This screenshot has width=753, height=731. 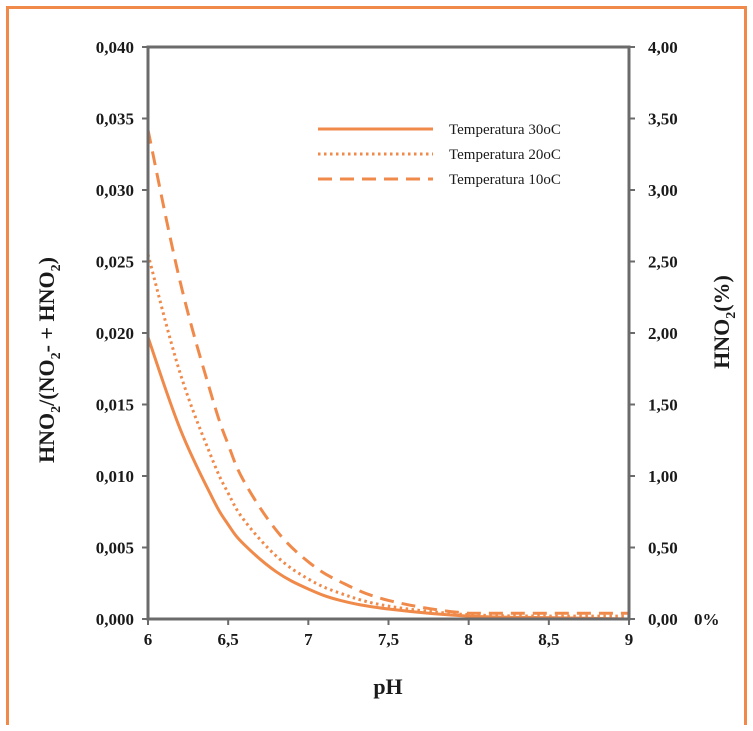 I want to click on x-axis-ticks: 6 6,5 7 7,5 8 8,5 9, so click(x=389, y=634).